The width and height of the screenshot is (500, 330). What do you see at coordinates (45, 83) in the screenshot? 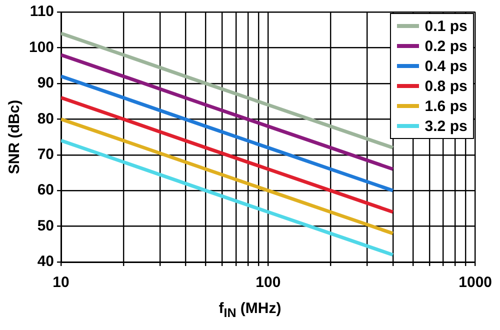
I see `y-tick-label: 90` at bounding box center [45, 83].